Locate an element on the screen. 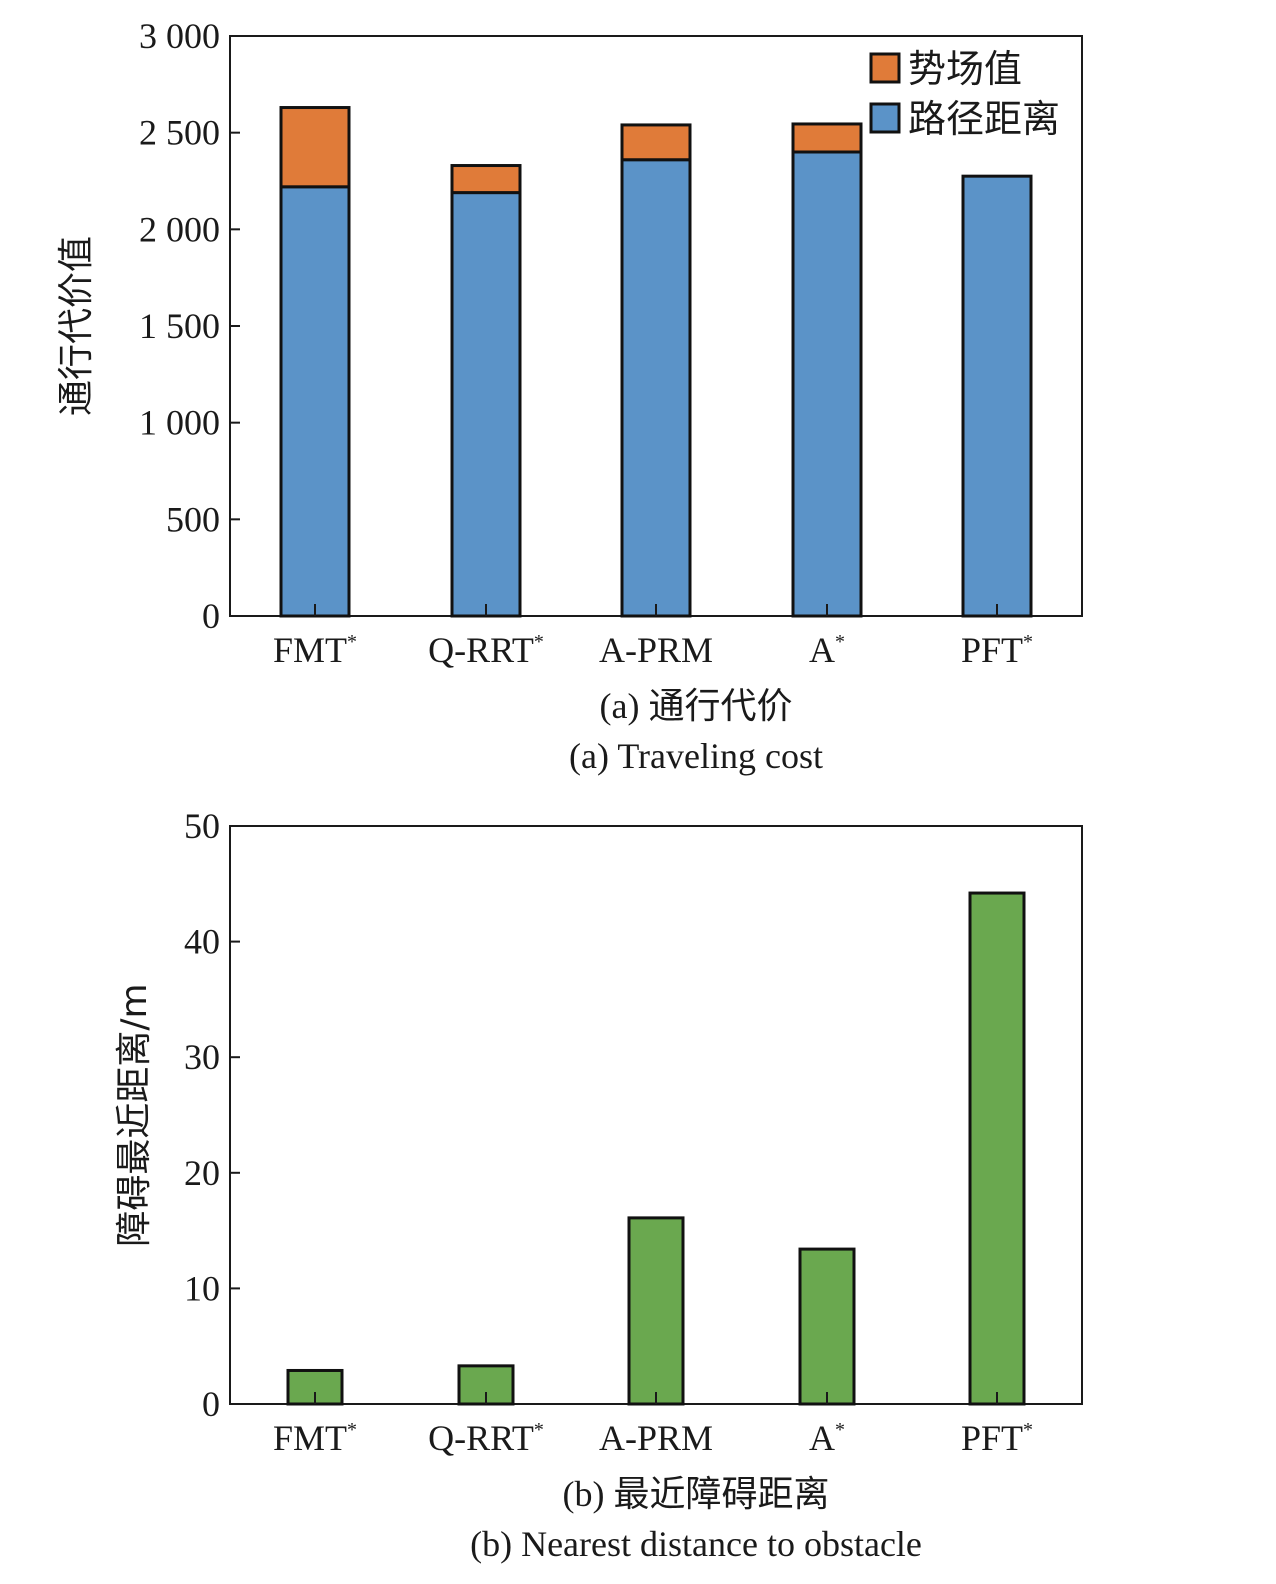 This screenshot has height=1584, width=1276. y-tick-label: 2 000 is located at coordinates (179, 229).